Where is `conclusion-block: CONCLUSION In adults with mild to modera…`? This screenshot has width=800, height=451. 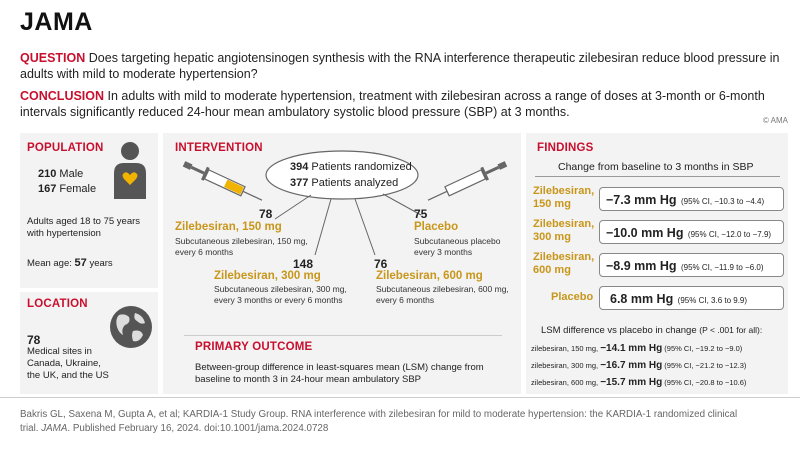 conclusion-block: CONCLUSION In adults with mild to modera… is located at coordinates (400, 104).